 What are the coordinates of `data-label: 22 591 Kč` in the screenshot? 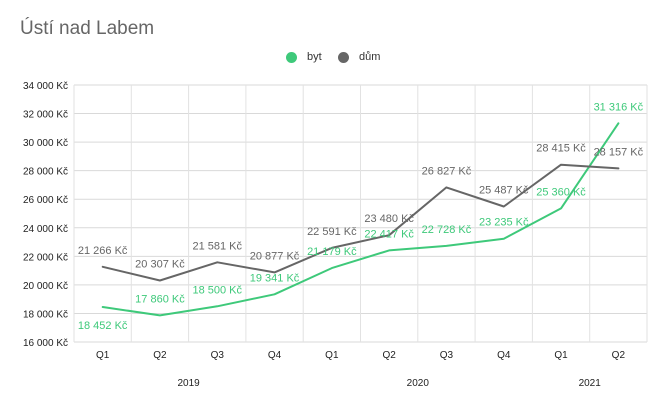 It's located at (332, 232).